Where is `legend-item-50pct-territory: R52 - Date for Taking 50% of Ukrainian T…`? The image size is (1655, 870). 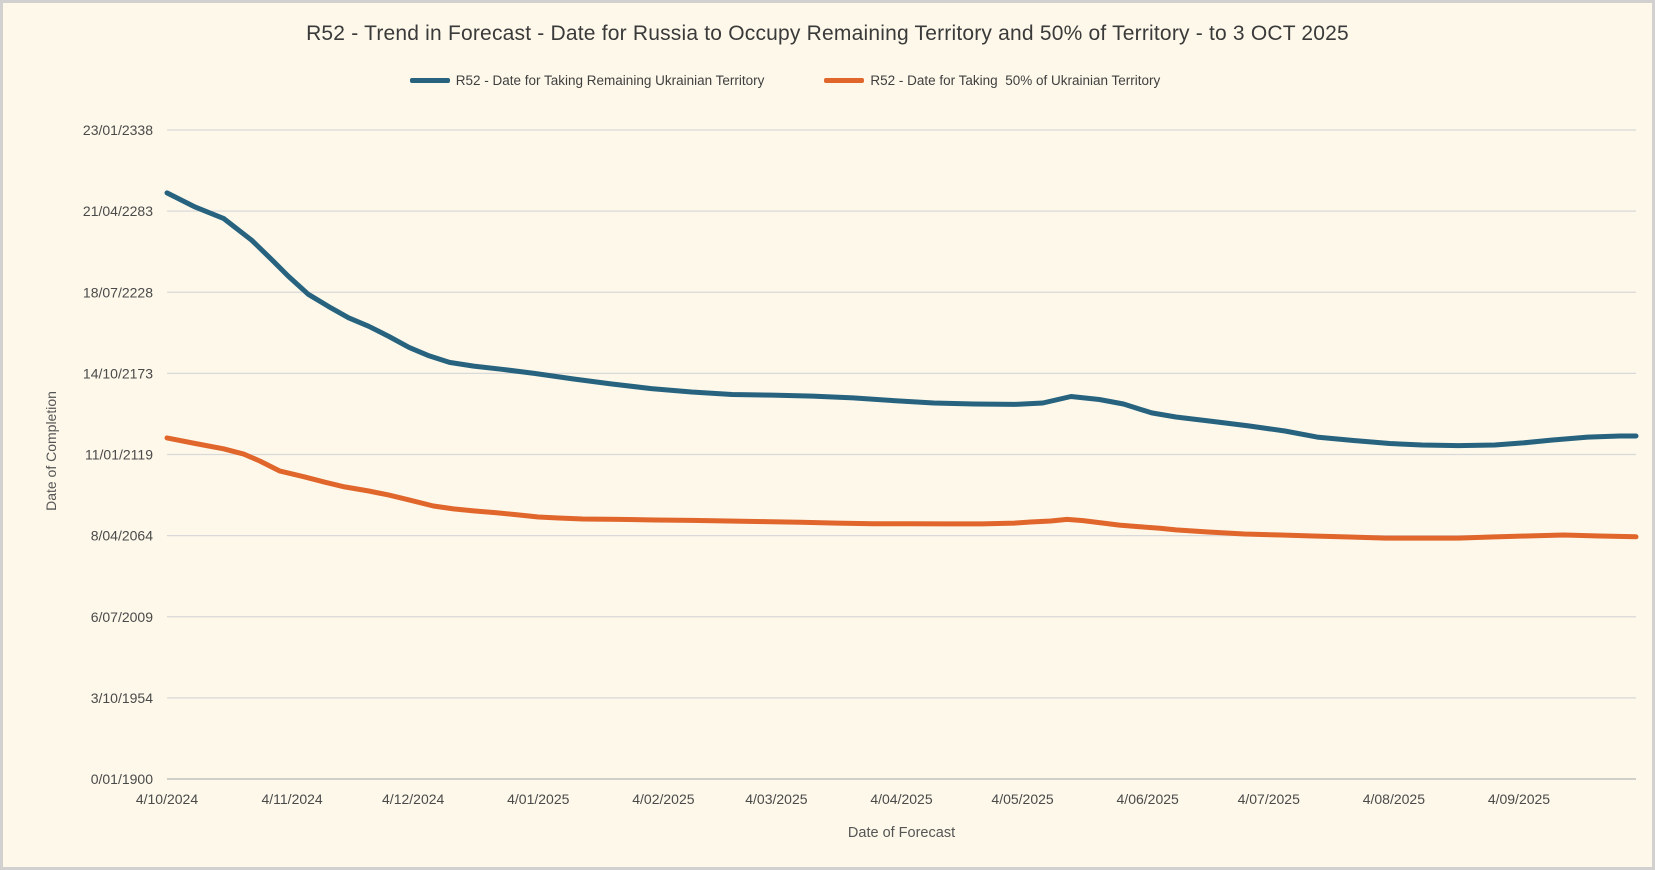 legend-item-50pct-territory: R52 - Date for Taking 50% of Ukrainian T… is located at coordinates (992, 80).